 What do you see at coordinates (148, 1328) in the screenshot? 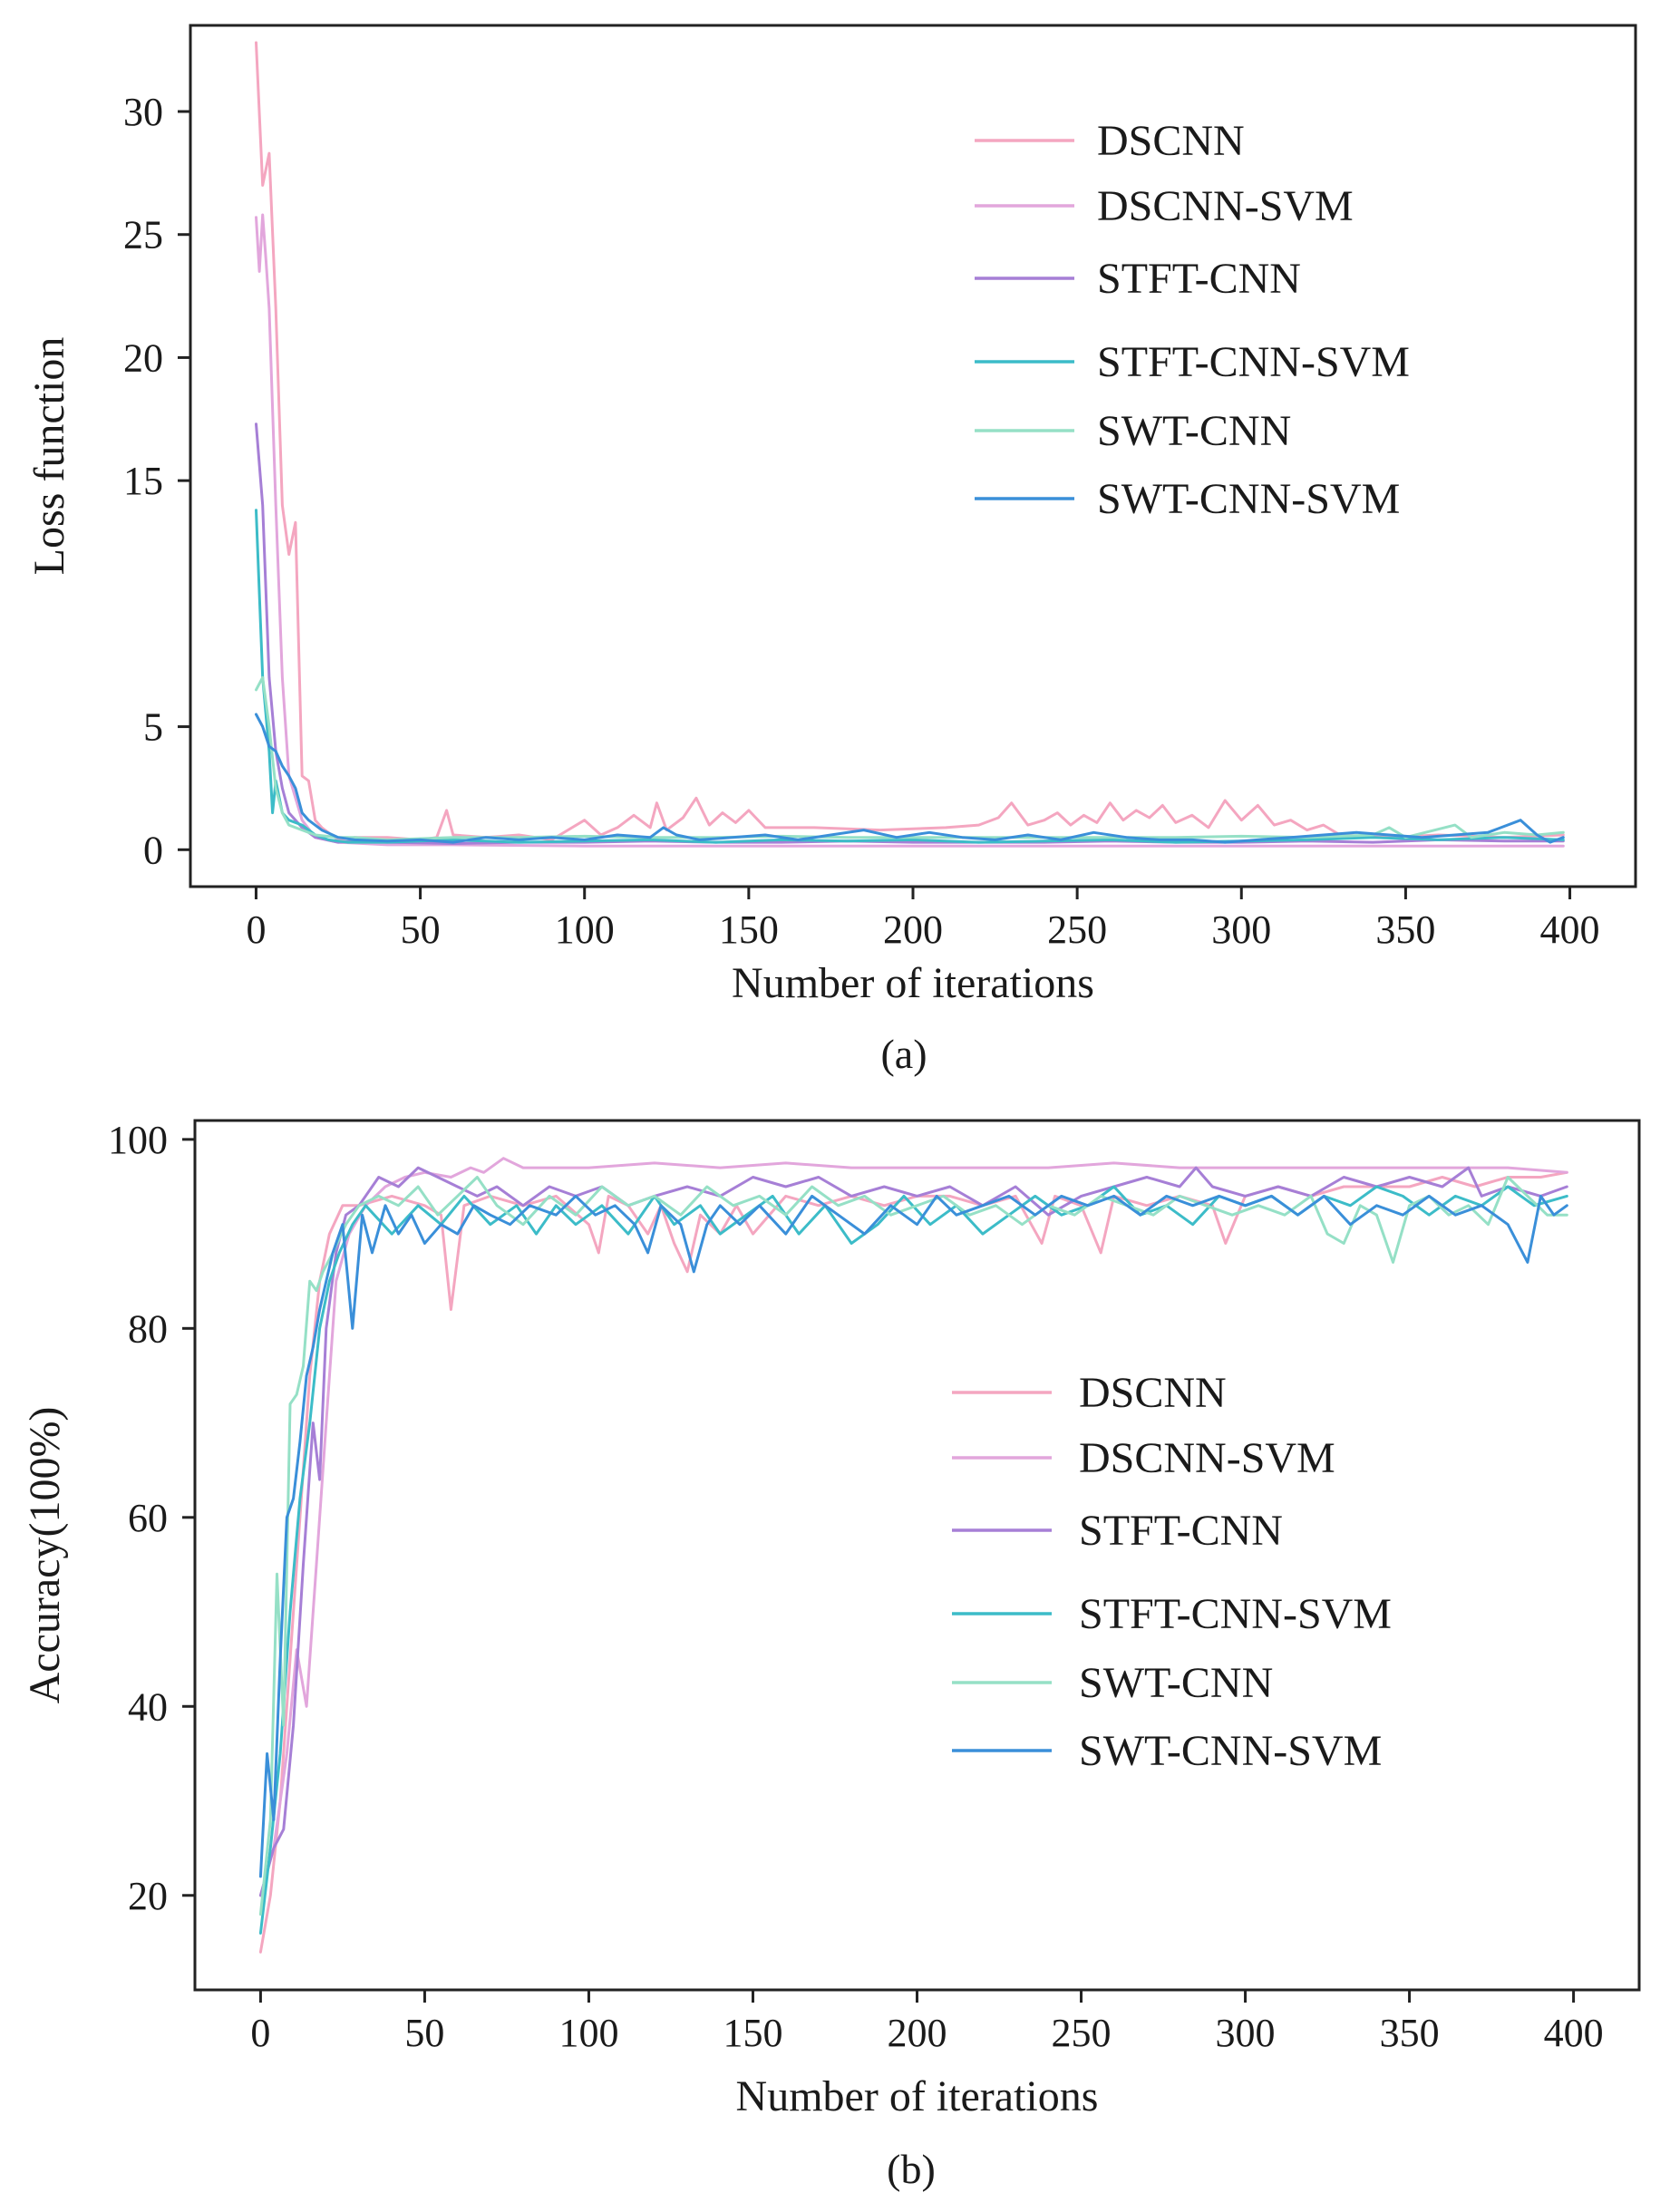
I see `y-tick-label: 80` at bounding box center [148, 1328].